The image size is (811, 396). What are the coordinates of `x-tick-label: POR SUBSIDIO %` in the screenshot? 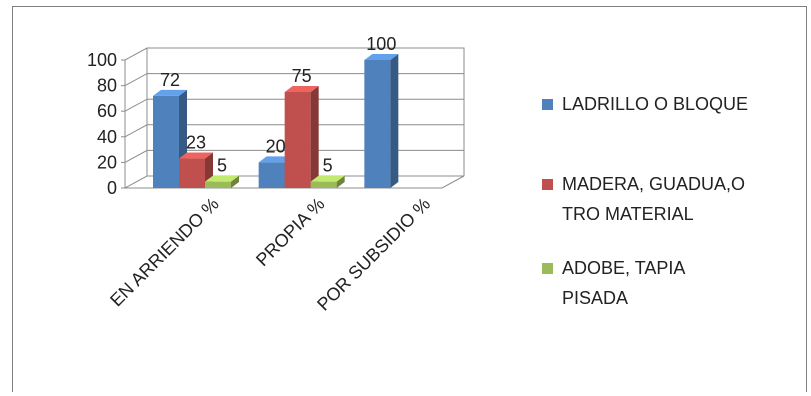 It's located at (373, 254).